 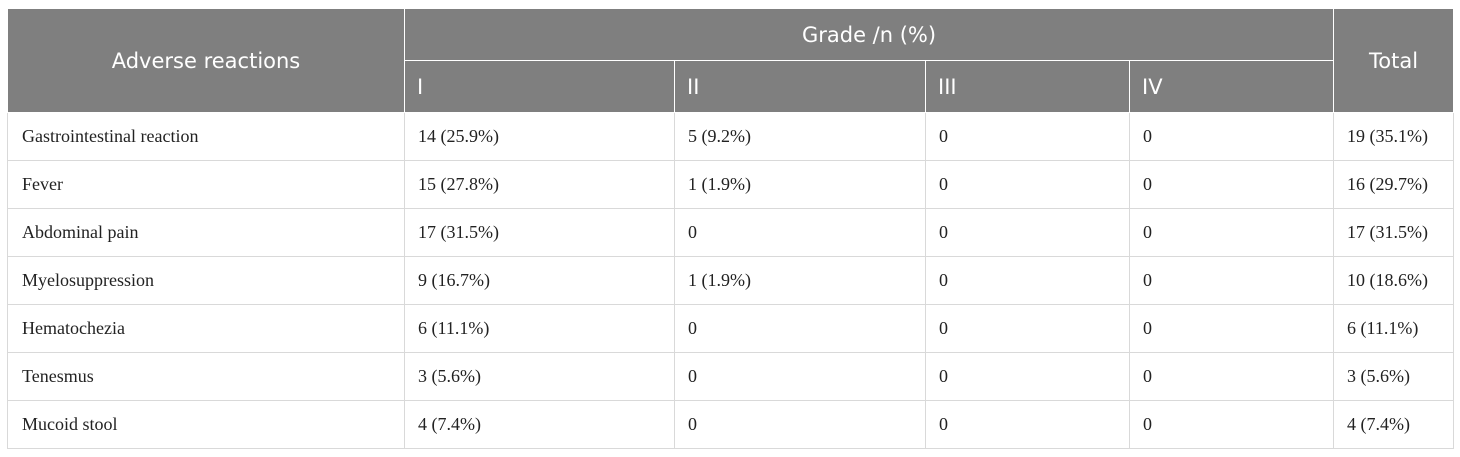 I want to click on header-grade-ii: II, so click(x=800, y=86).